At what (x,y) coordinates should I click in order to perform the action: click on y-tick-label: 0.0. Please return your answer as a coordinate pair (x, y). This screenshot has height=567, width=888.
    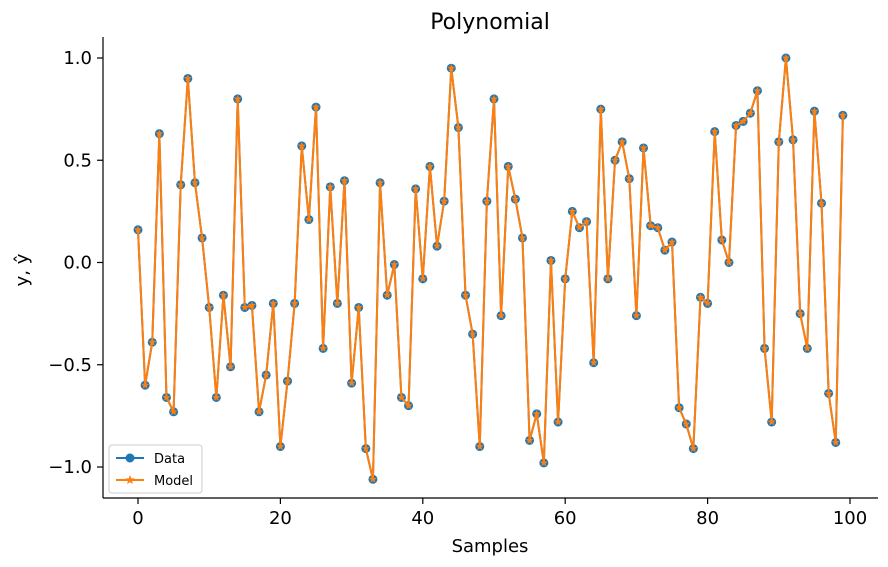
    Looking at the image, I should click on (77, 263).